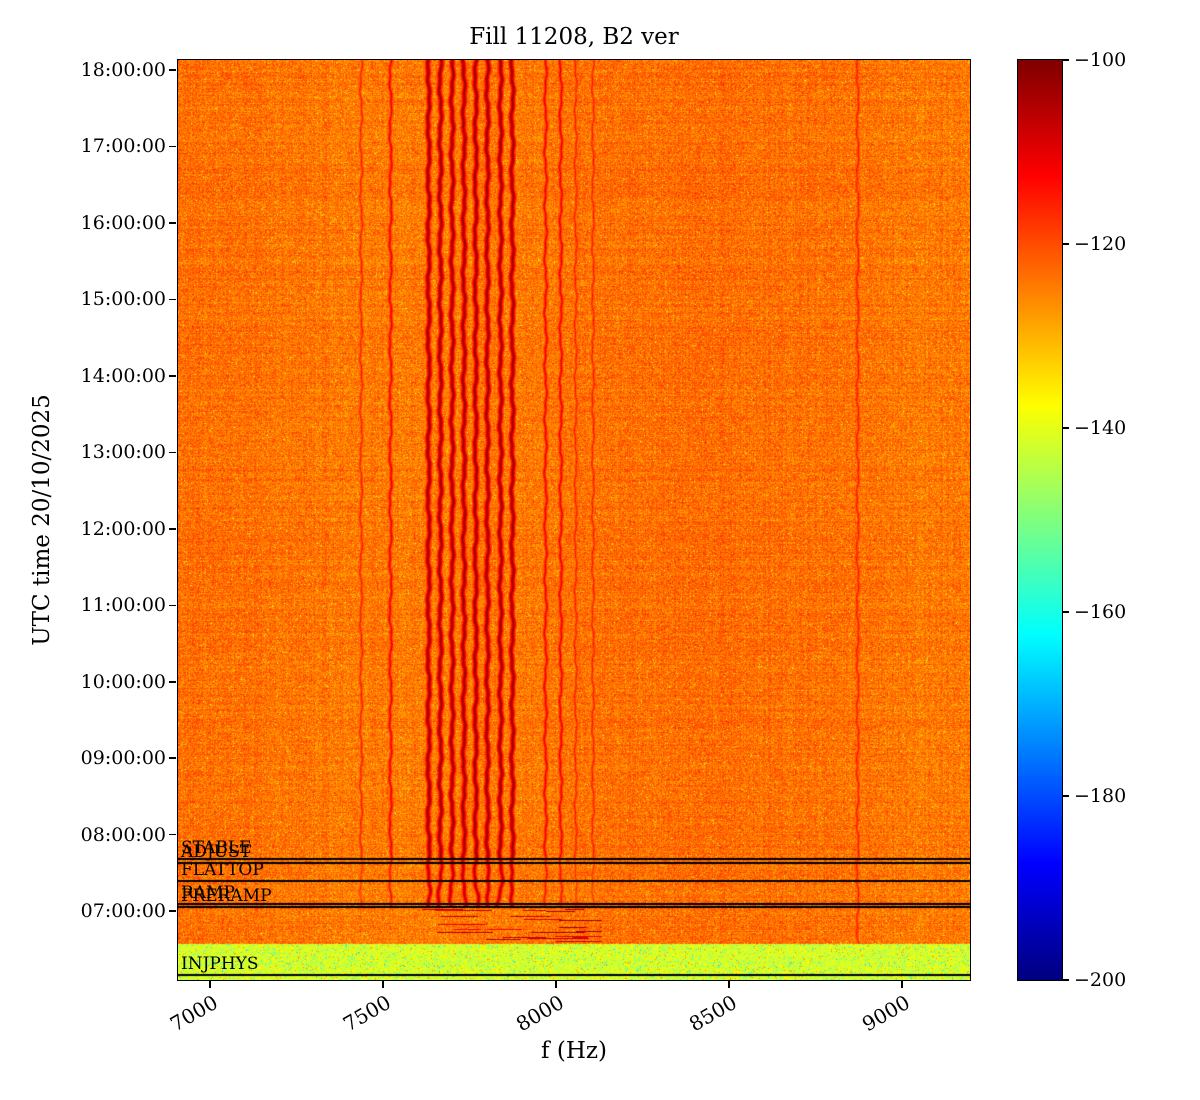  Describe the element at coordinates (208, 893) in the screenshot. I see `beam-mode-label: RAMP` at that location.